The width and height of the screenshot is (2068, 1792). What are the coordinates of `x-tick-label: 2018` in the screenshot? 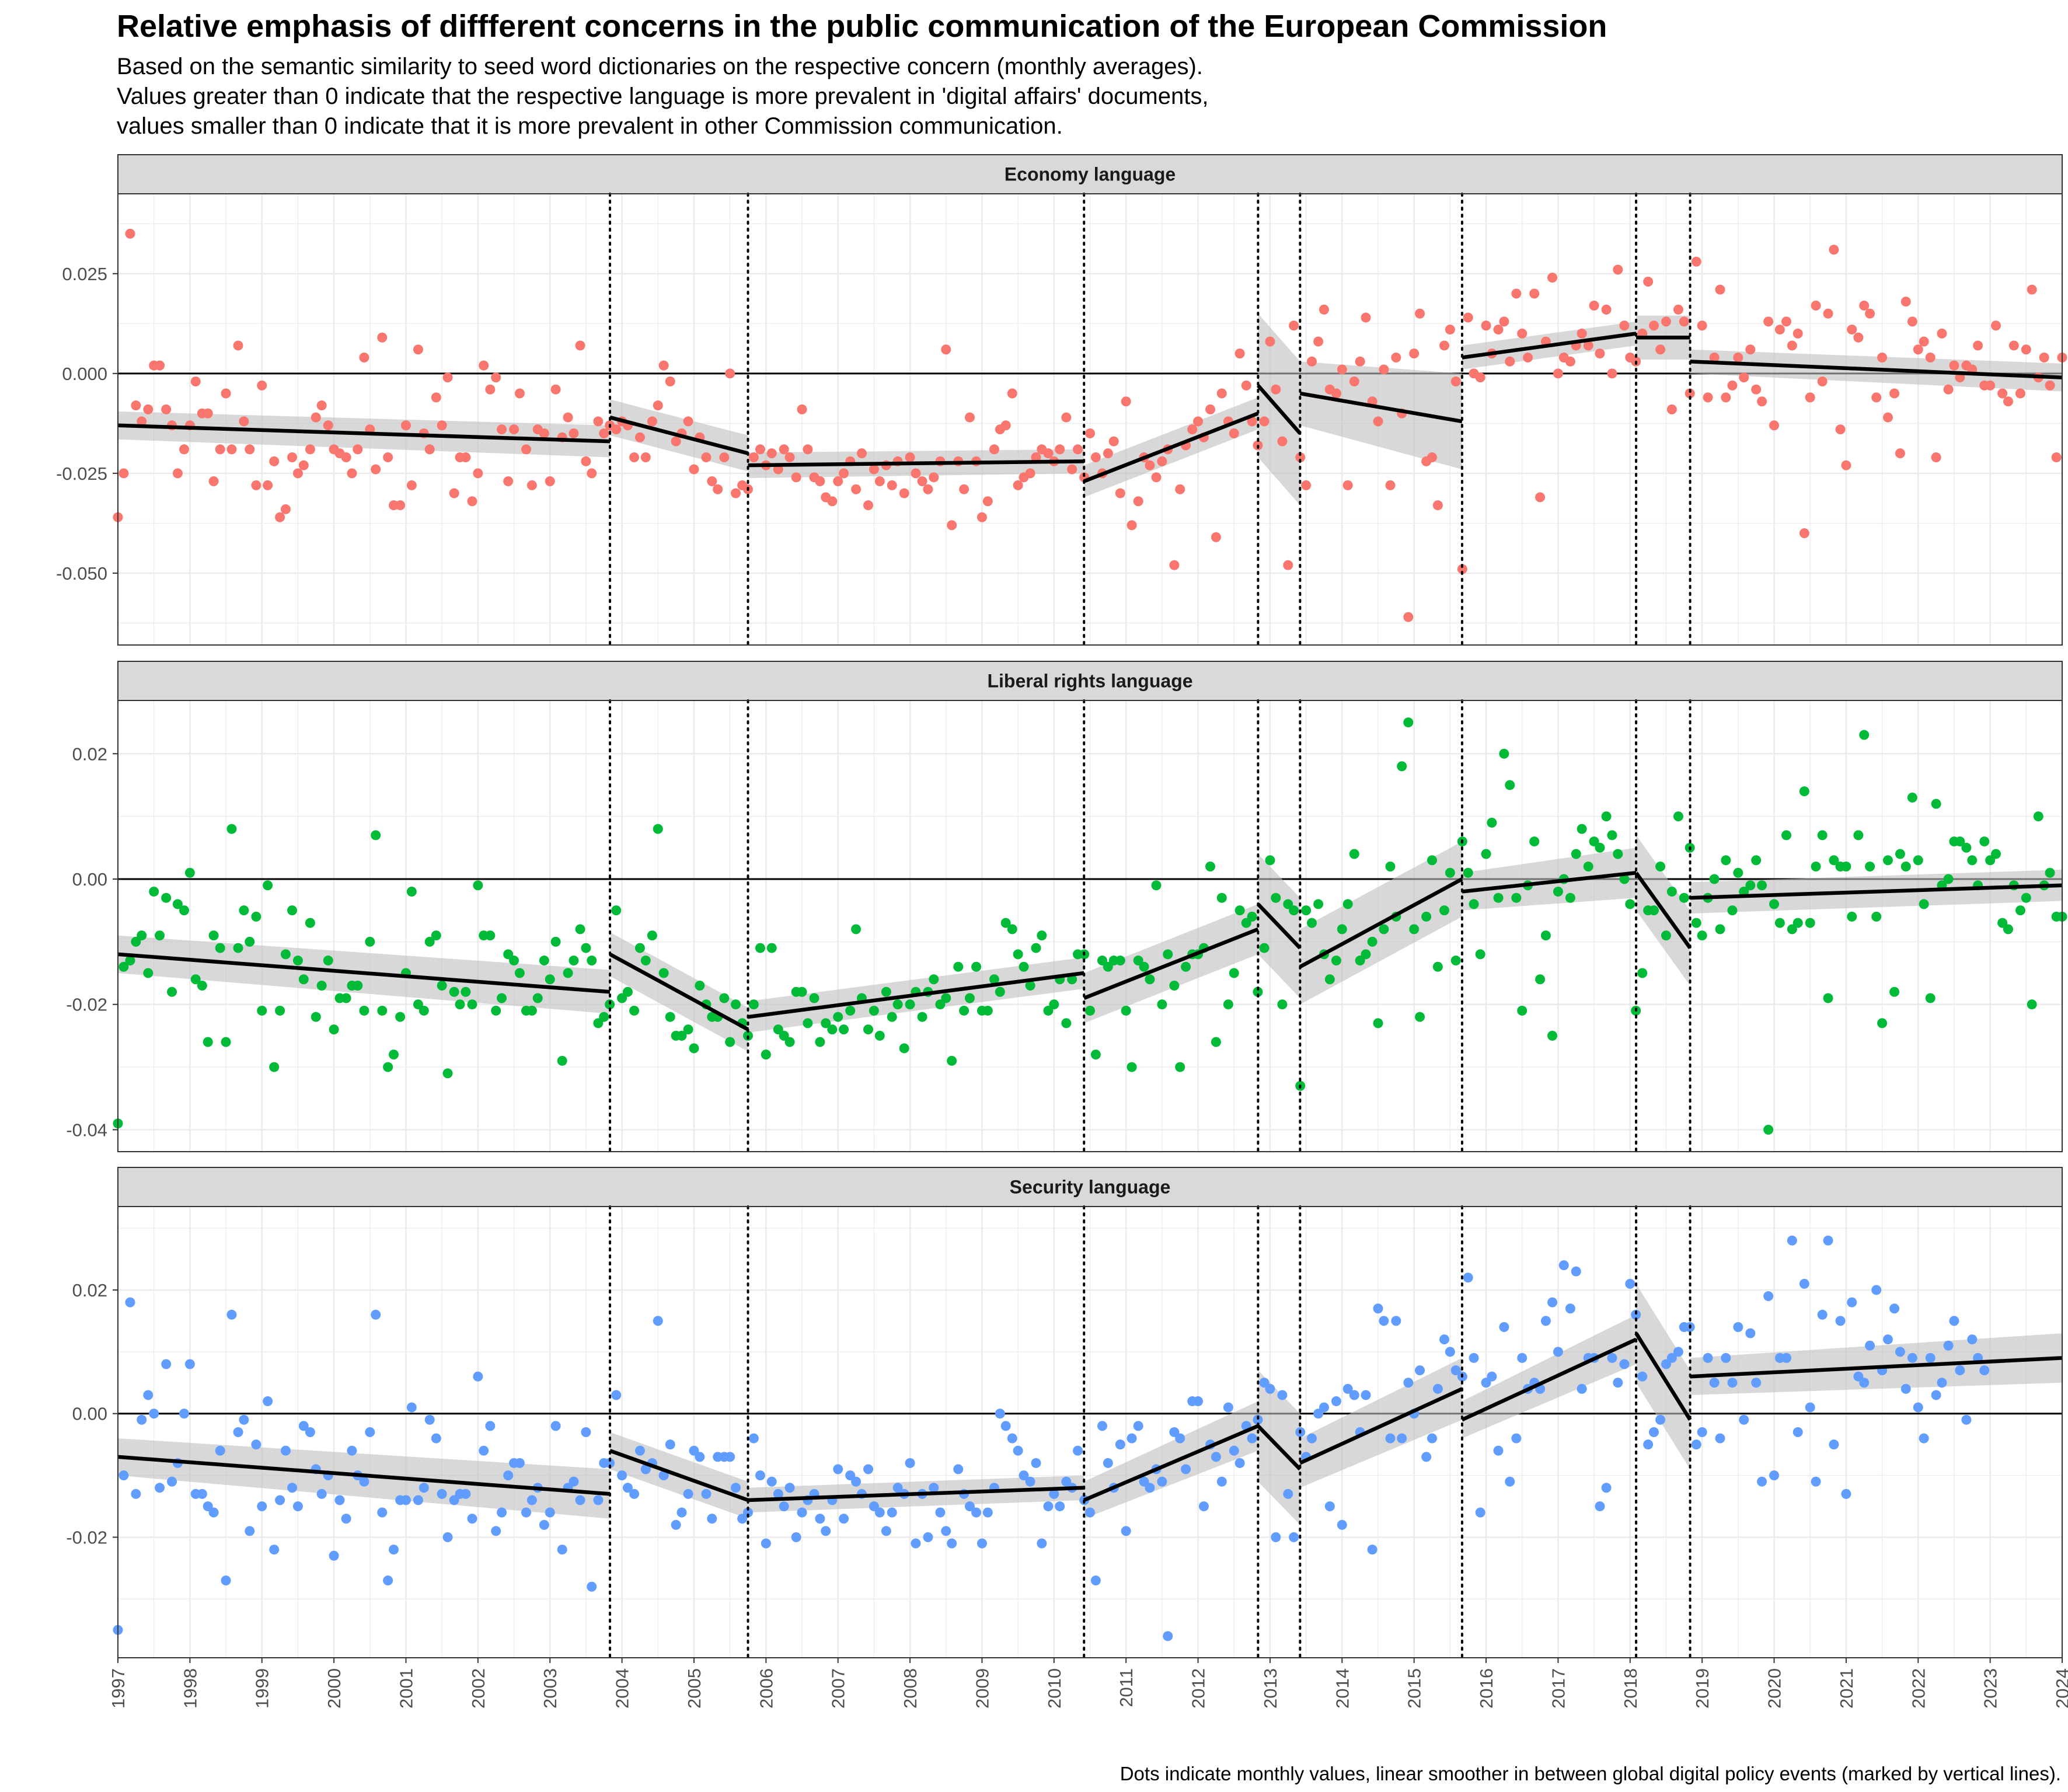 It's located at (1630, 1688).